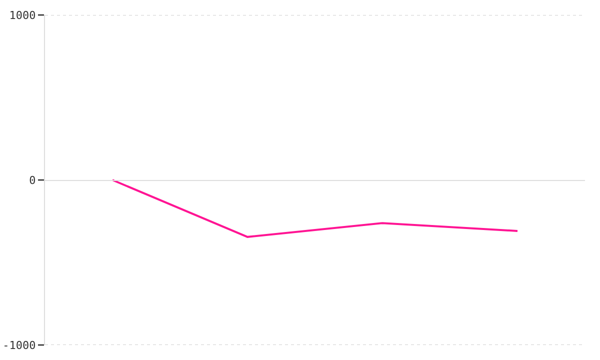 This screenshot has width=600, height=360. I want to click on line-series, so click(315, 208).